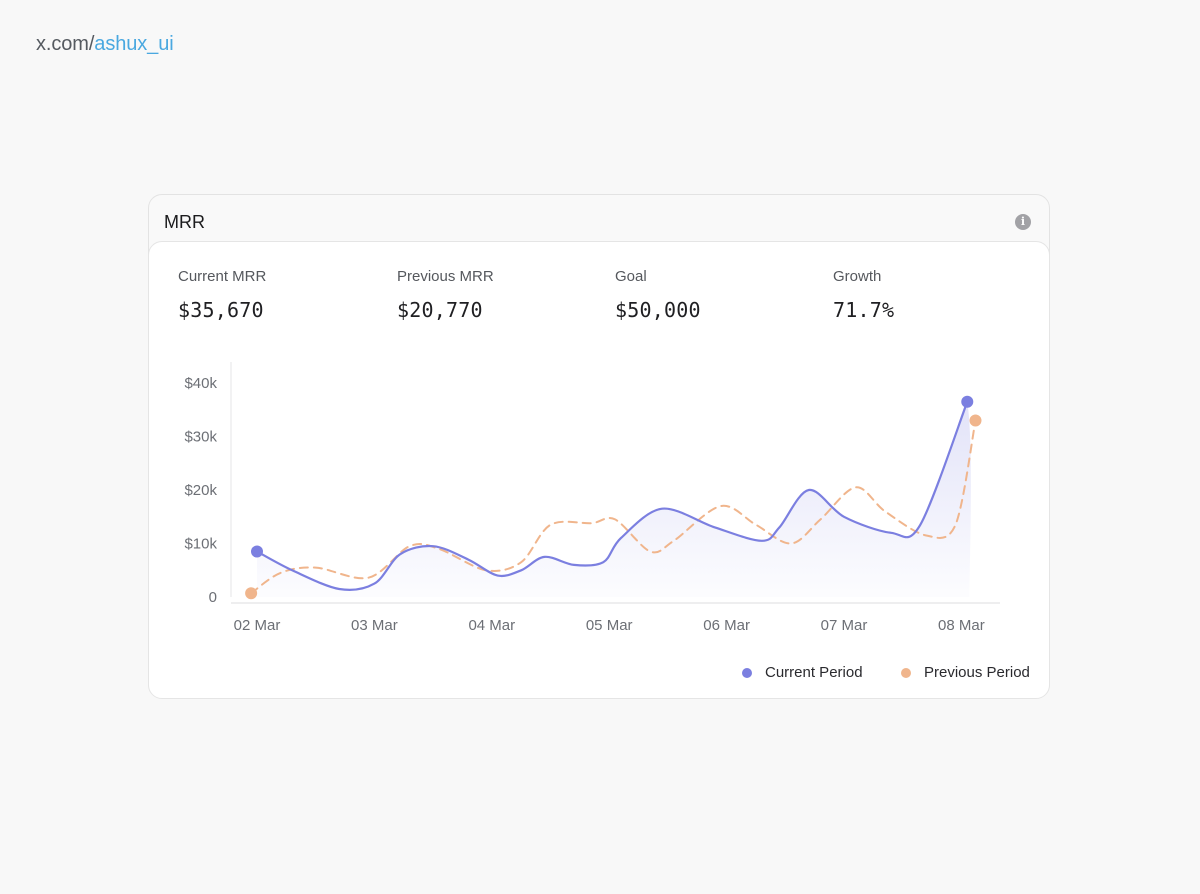 Image resolution: width=1200 pixels, height=894 pixels. I want to click on handle-text: x.com/ashux_ui, so click(105, 44).